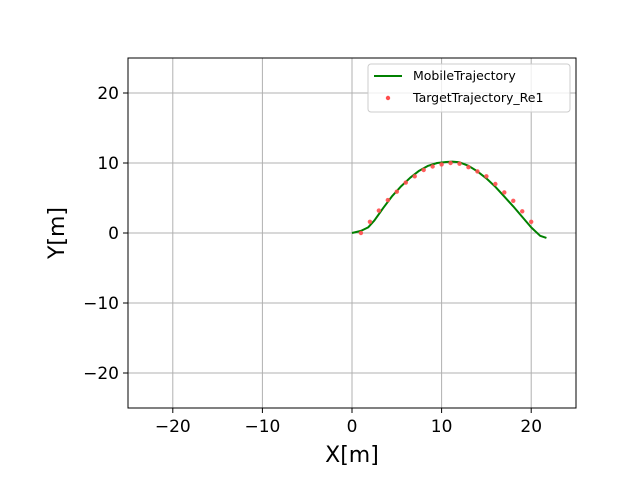 Image resolution: width=640 pixels, height=480 pixels. I want to click on legend-box, so click(469, 88).